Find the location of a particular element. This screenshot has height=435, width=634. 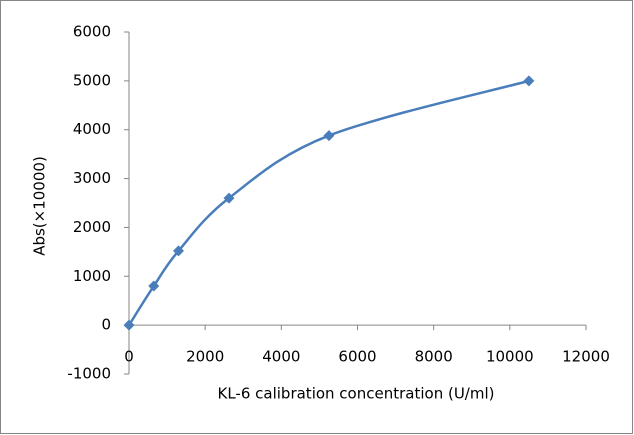

y-tick-label: 1000 is located at coordinates (92, 276).